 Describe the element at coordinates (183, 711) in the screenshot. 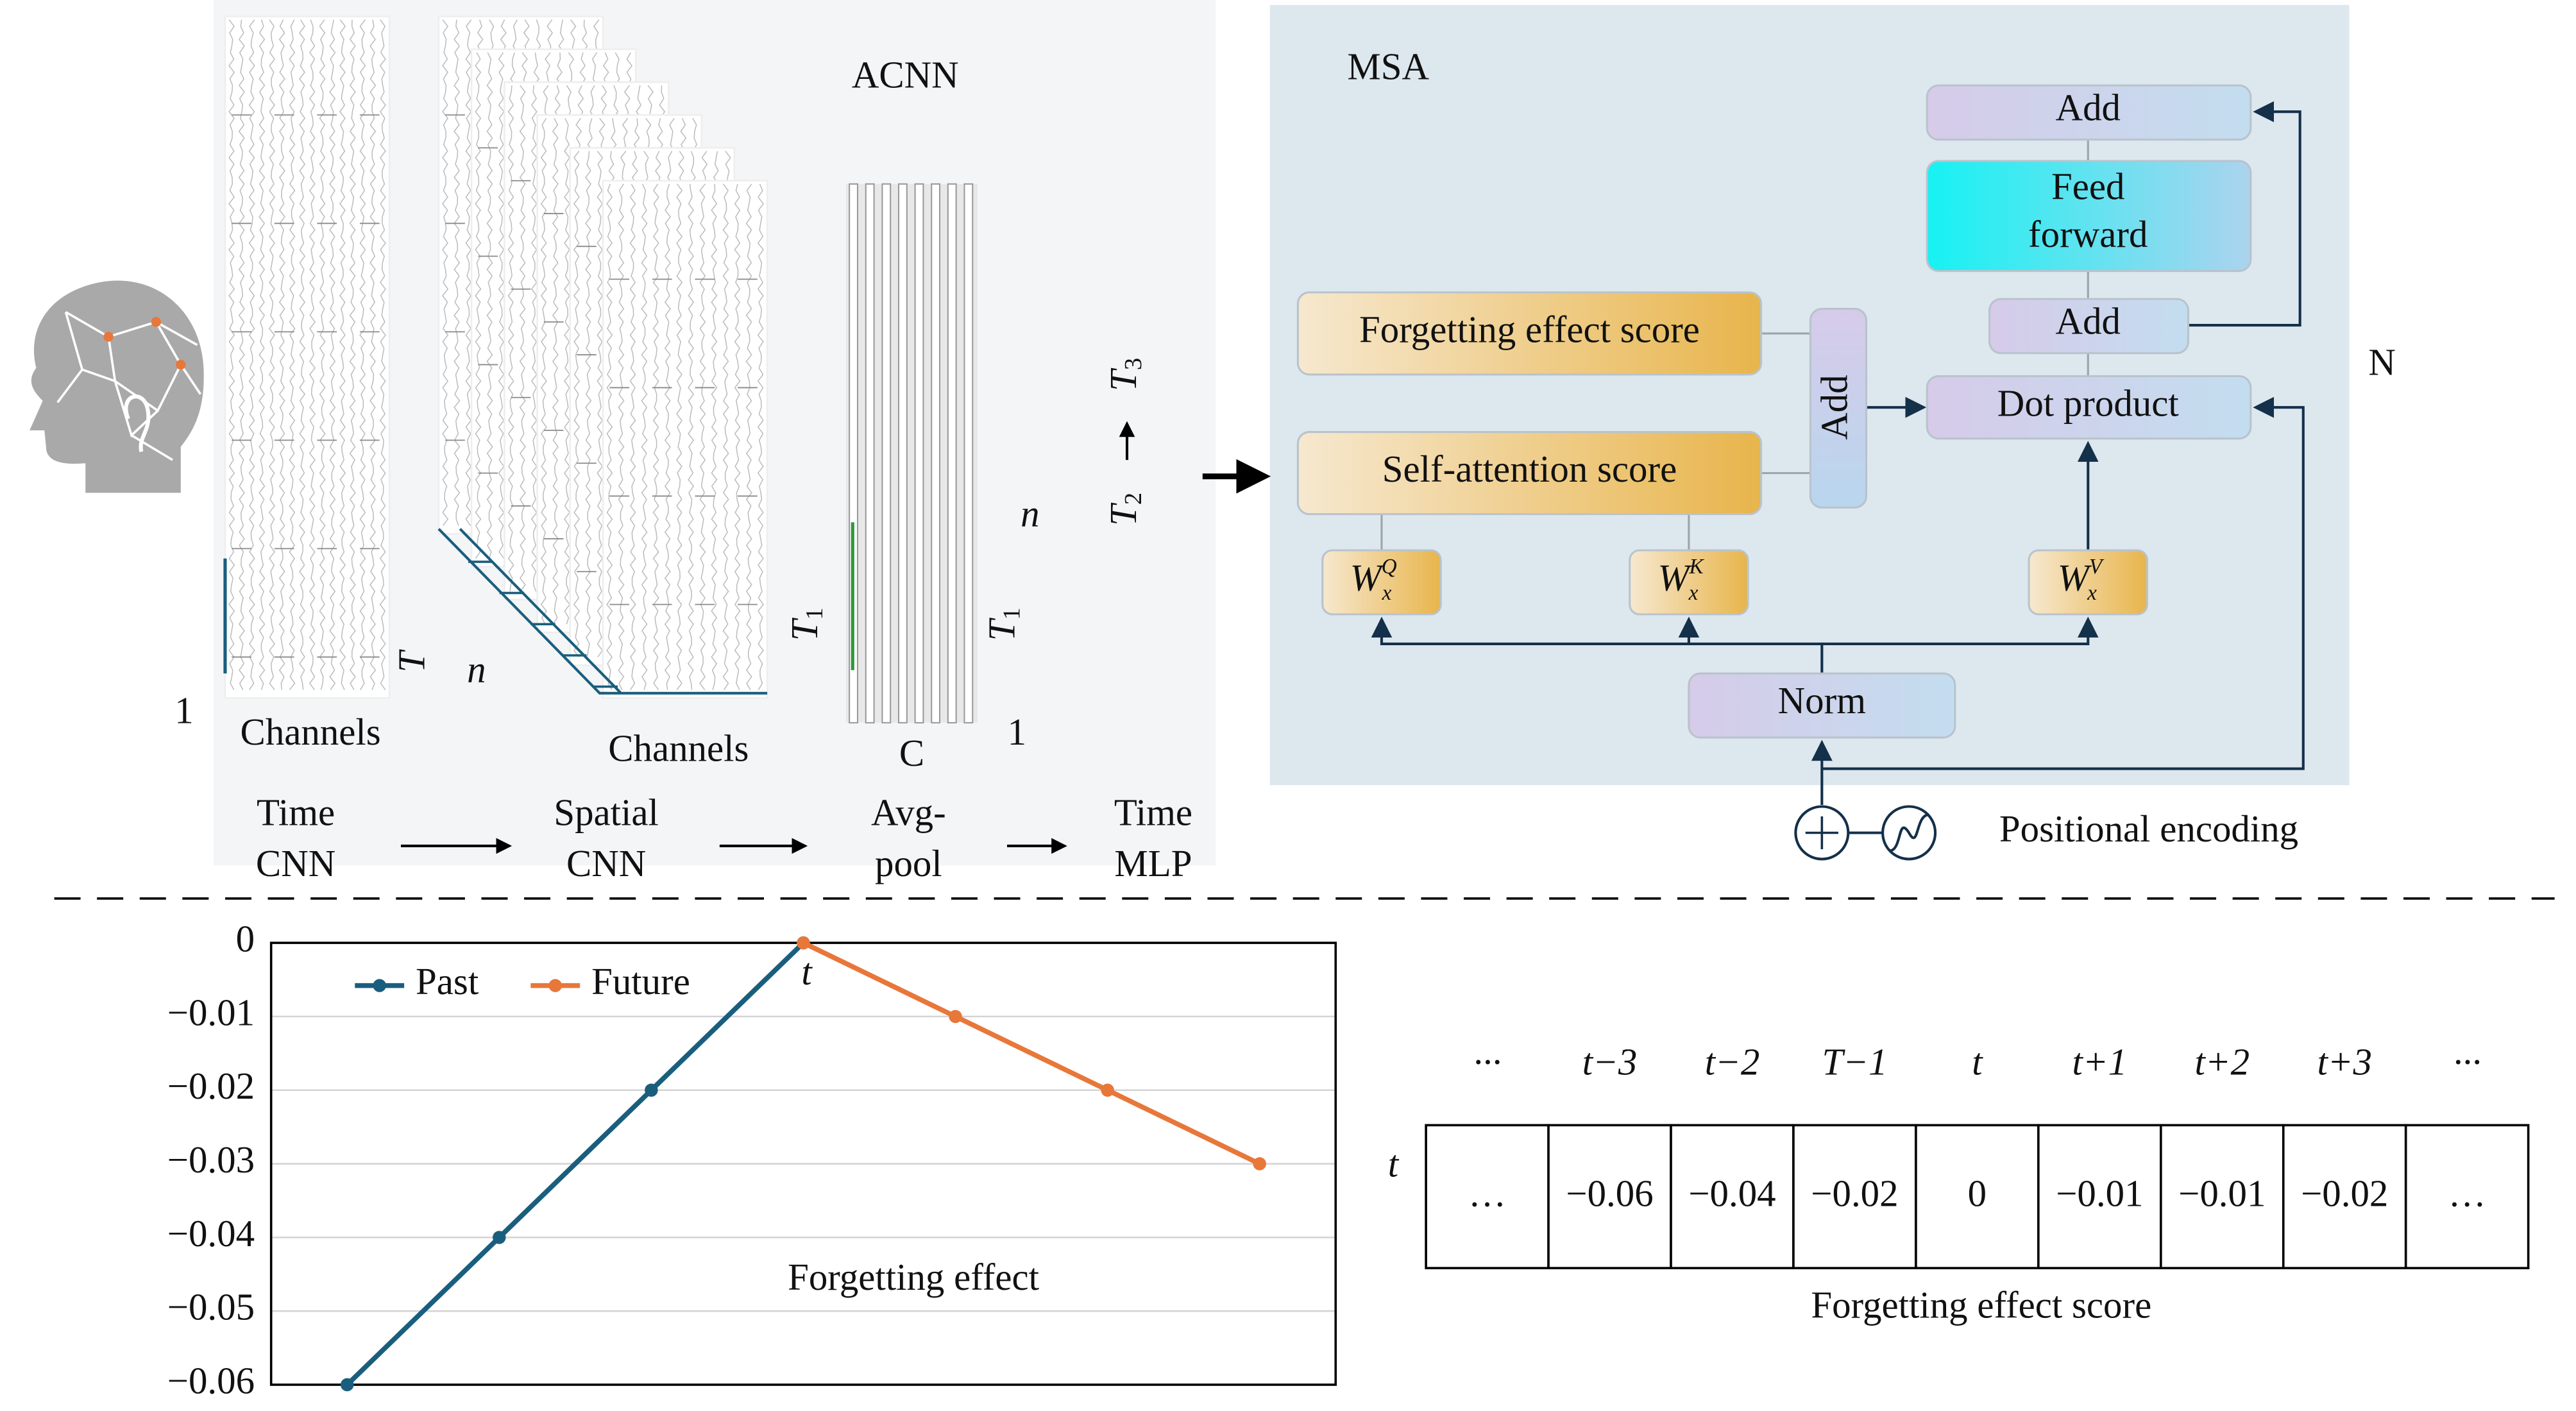

I see `dim-label: 1` at that location.